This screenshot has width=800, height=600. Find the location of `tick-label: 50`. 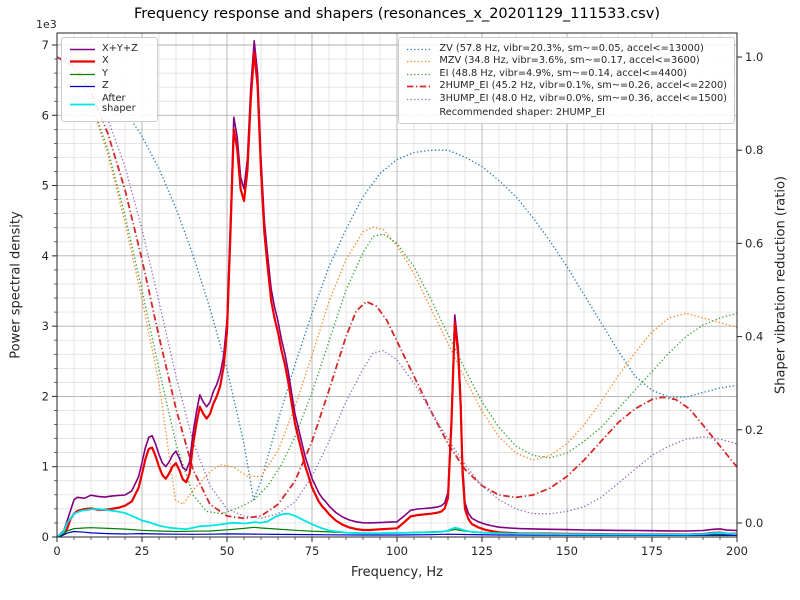

tick-label: 50 is located at coordinates (227, 551).